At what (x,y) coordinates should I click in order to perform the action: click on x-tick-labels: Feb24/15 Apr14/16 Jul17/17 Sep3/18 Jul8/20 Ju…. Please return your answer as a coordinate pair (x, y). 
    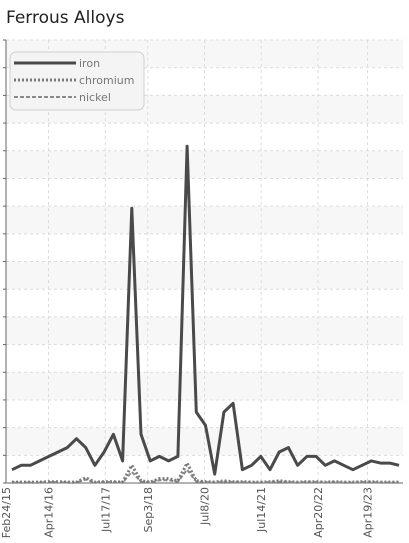
    Looking at the image, I should click on (187, 512).